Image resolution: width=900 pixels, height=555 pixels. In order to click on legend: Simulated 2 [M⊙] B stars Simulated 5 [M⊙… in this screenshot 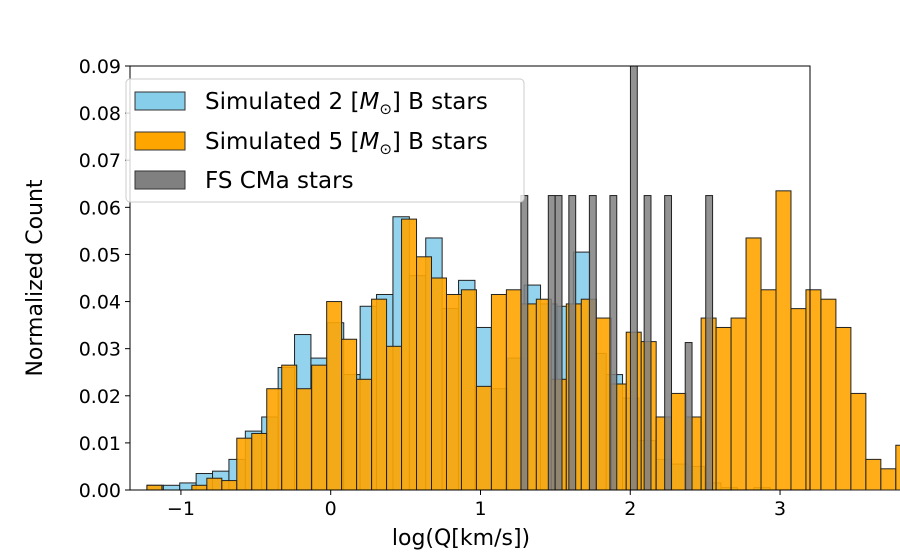, I will do `click(325, 140)`.